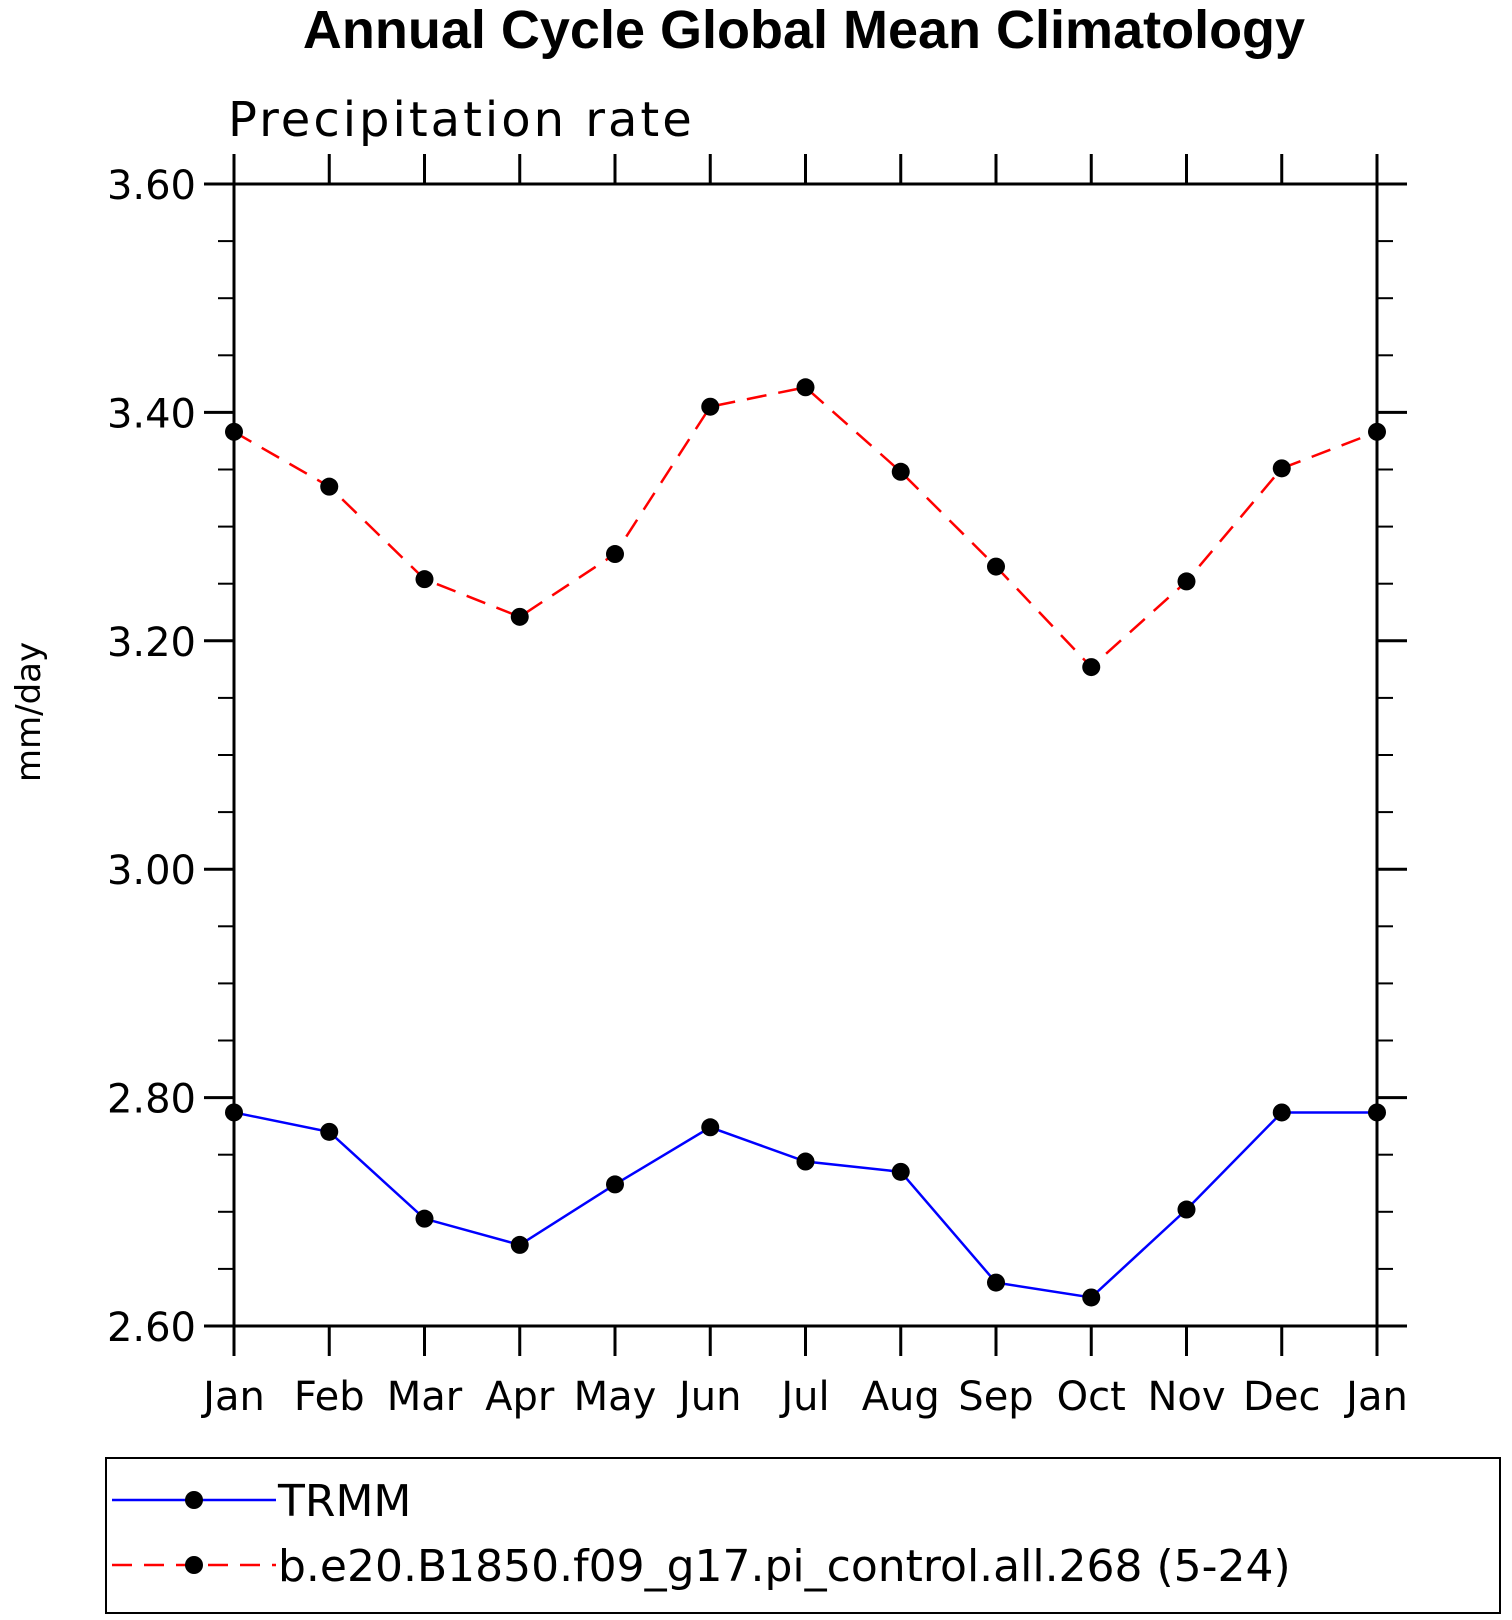 Image resolution: width=1512 pixels, height=1620 pixels. I want to click on legend-marker-trmm, so click(194, 1500).